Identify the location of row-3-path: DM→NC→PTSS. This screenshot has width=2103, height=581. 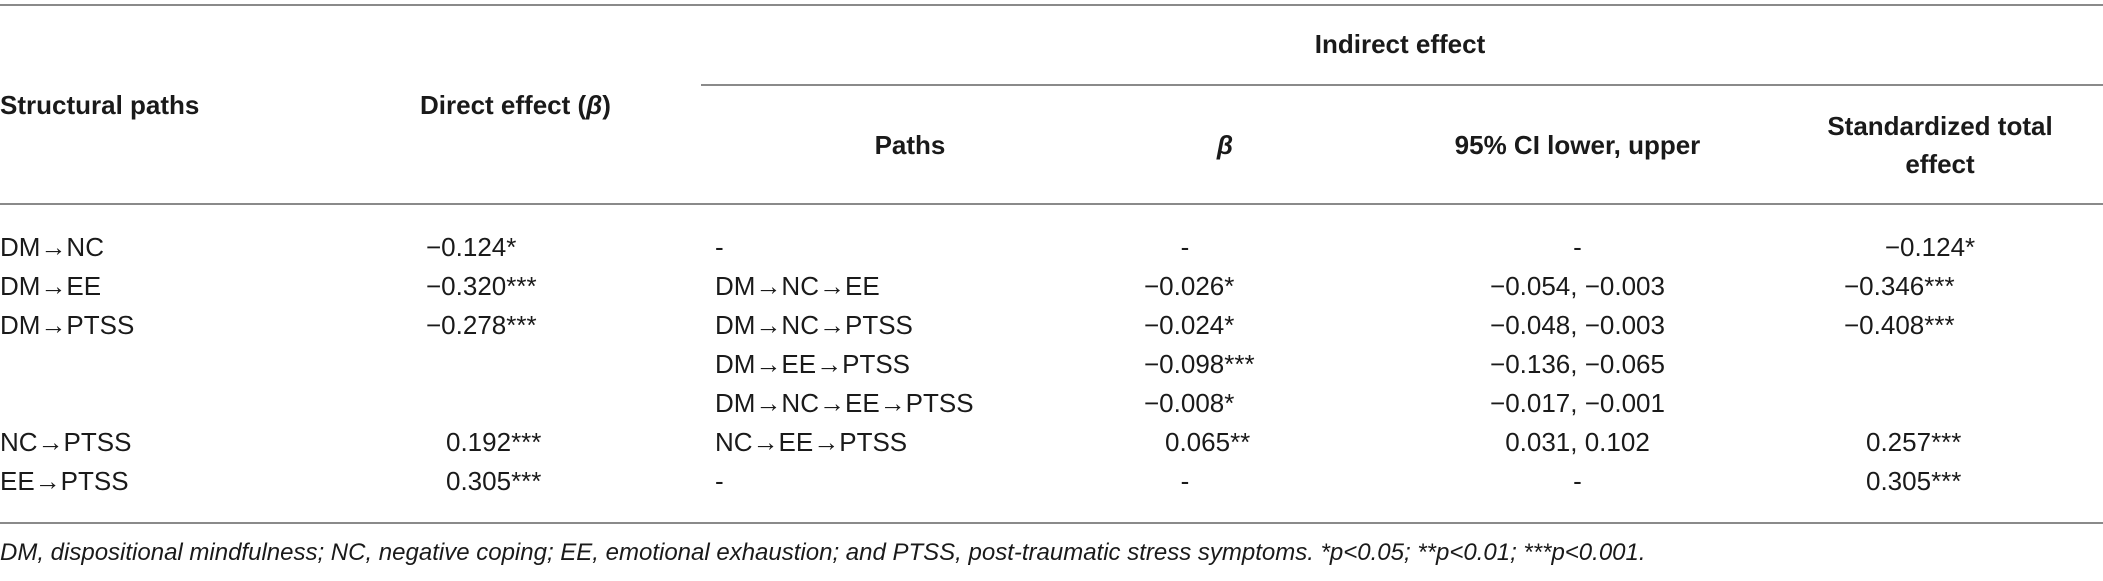
(814, 325).